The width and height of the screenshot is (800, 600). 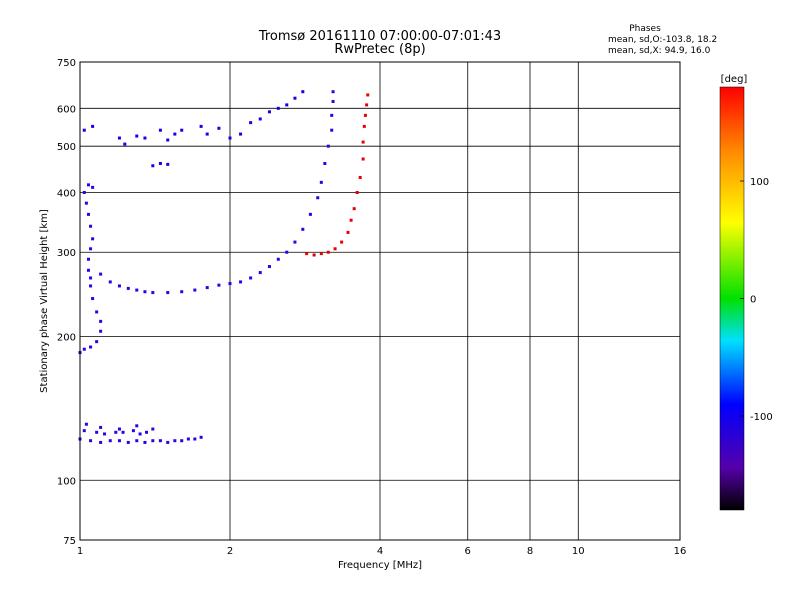 I want to click on chart-title: Tromsø 20161110 07:00:00-07:01:43, so click(x=379, y=36).